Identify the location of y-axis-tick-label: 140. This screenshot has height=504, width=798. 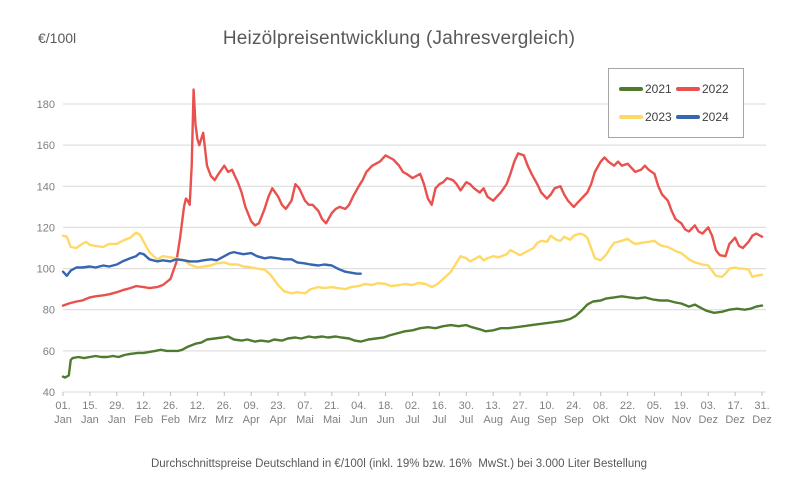
(46, 187).